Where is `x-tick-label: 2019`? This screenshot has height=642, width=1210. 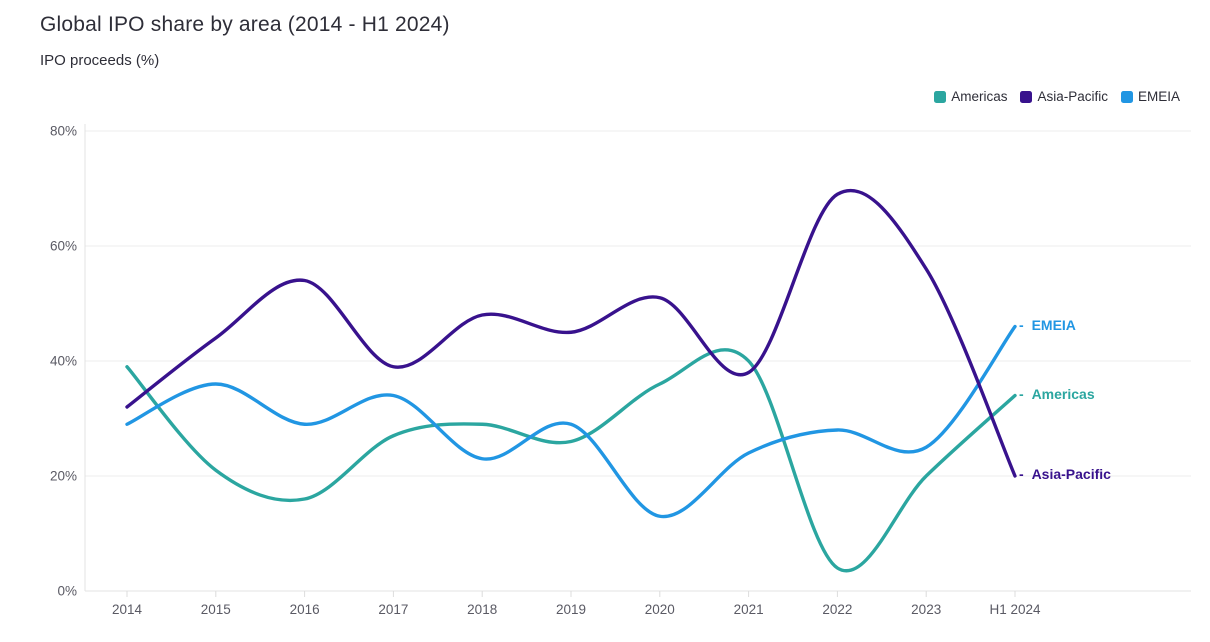 x-tick-label: 2019 is located at coordinates (571, 609).